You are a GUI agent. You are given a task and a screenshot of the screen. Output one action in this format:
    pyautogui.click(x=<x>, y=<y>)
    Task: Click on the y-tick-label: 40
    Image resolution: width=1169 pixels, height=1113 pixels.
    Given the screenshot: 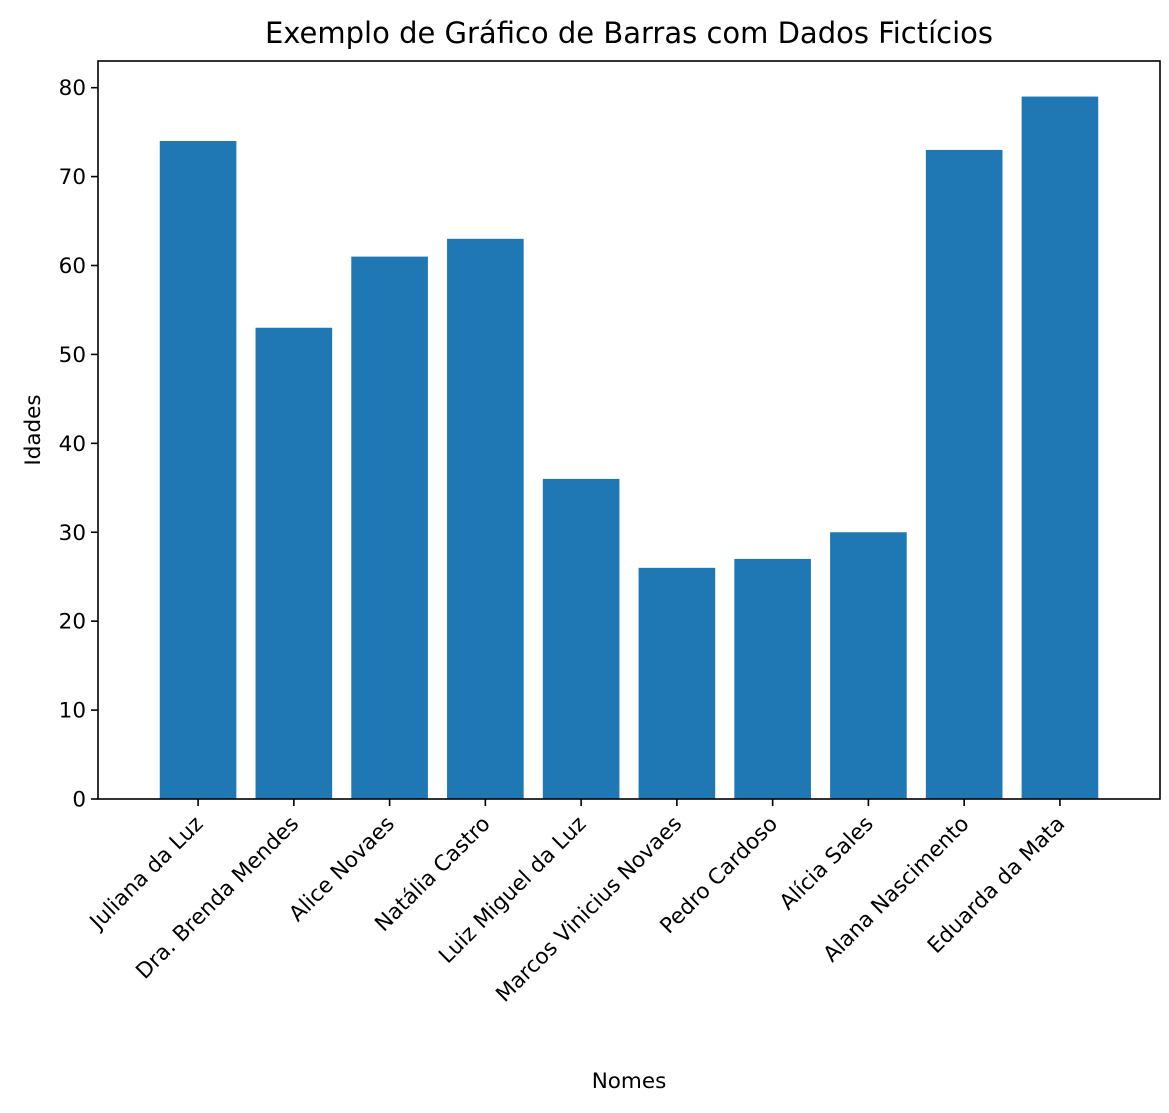 What is the action you would take?
    pyautogui.click(x=72, y=444)
    